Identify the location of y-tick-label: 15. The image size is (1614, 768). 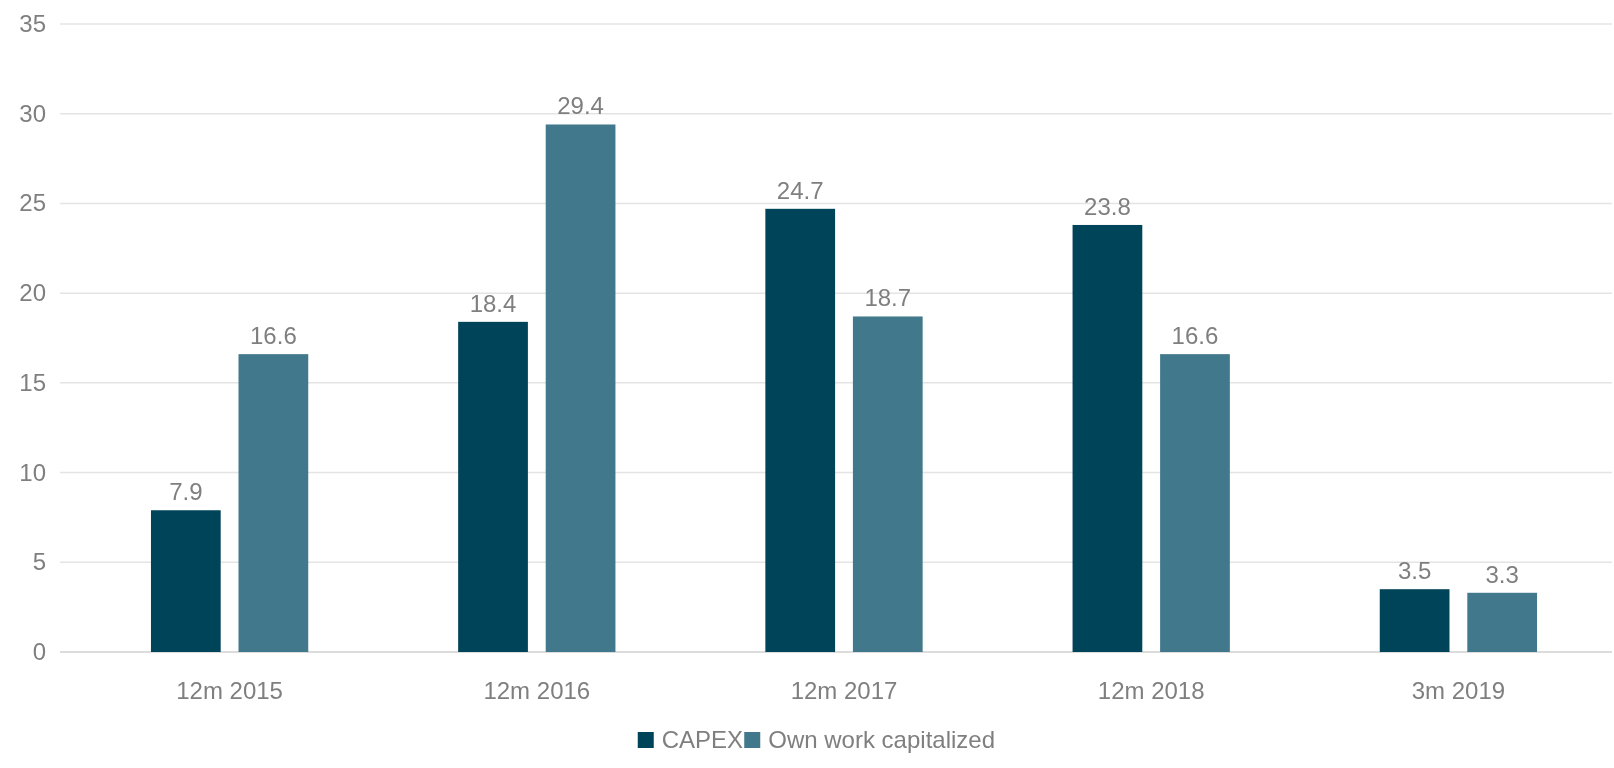
(32, 382).